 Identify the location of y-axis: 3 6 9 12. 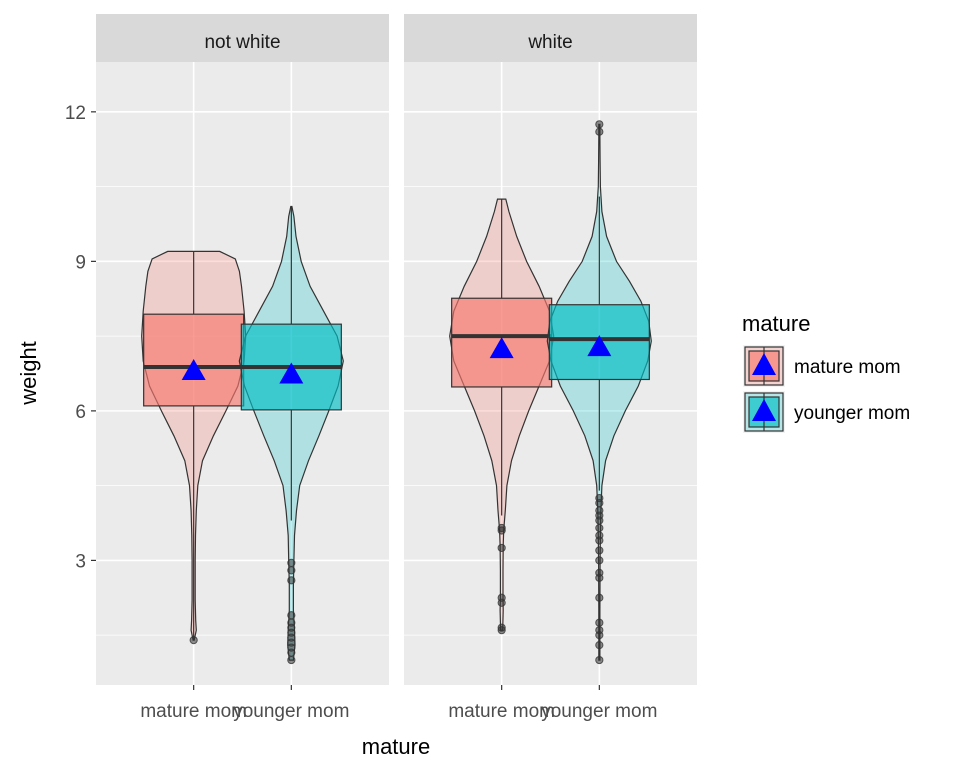
(80, 337).